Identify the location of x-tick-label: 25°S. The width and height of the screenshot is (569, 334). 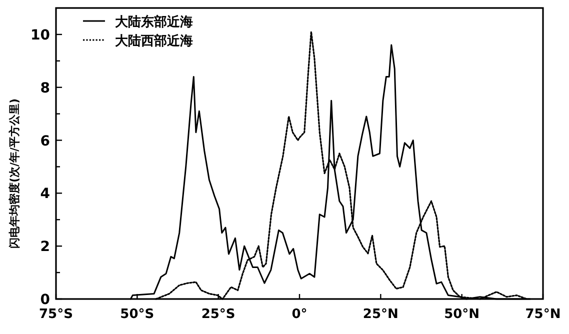
(218, 314).